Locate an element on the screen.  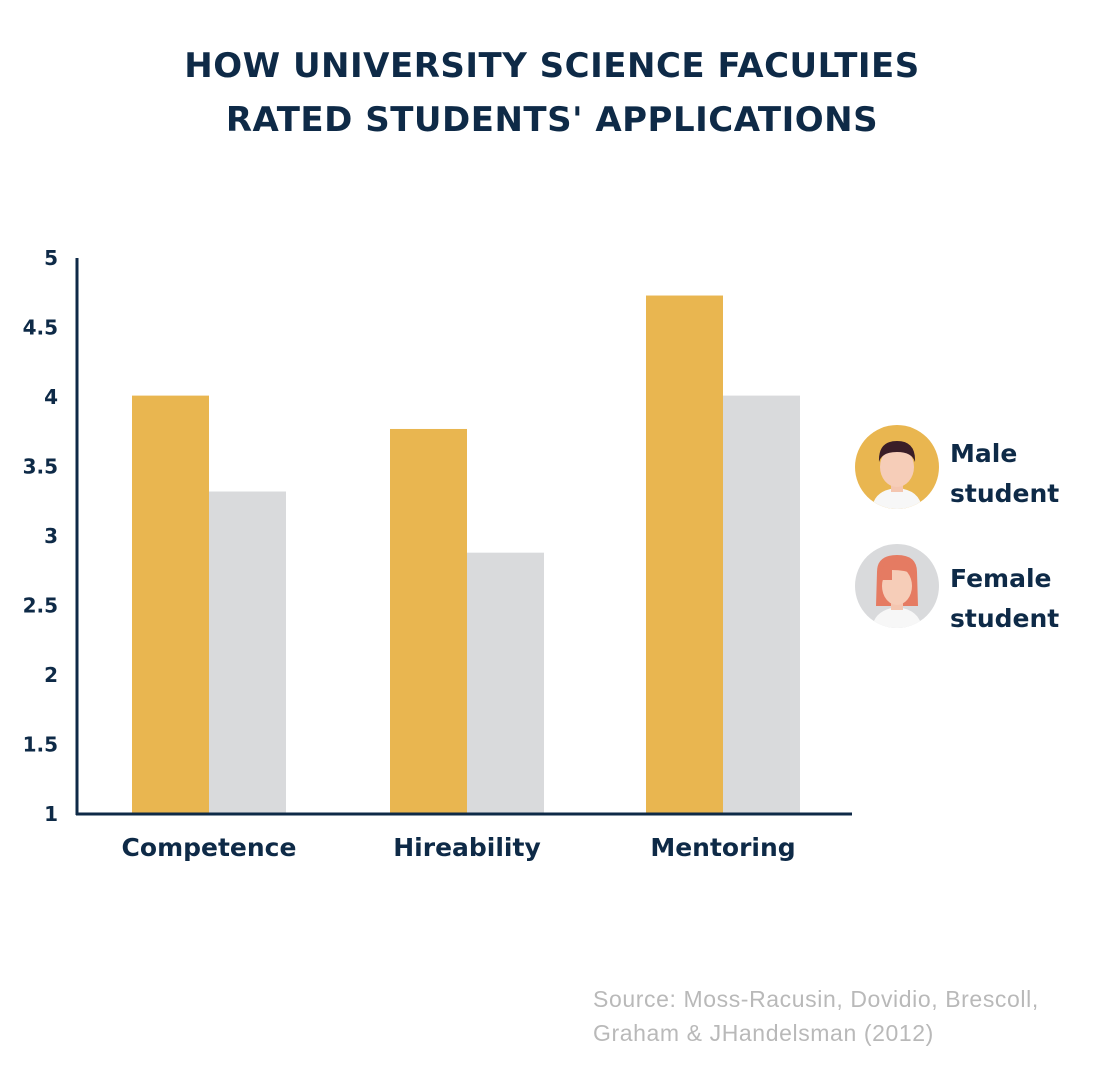
bar-competence-male is located at coordinates (170, 604).